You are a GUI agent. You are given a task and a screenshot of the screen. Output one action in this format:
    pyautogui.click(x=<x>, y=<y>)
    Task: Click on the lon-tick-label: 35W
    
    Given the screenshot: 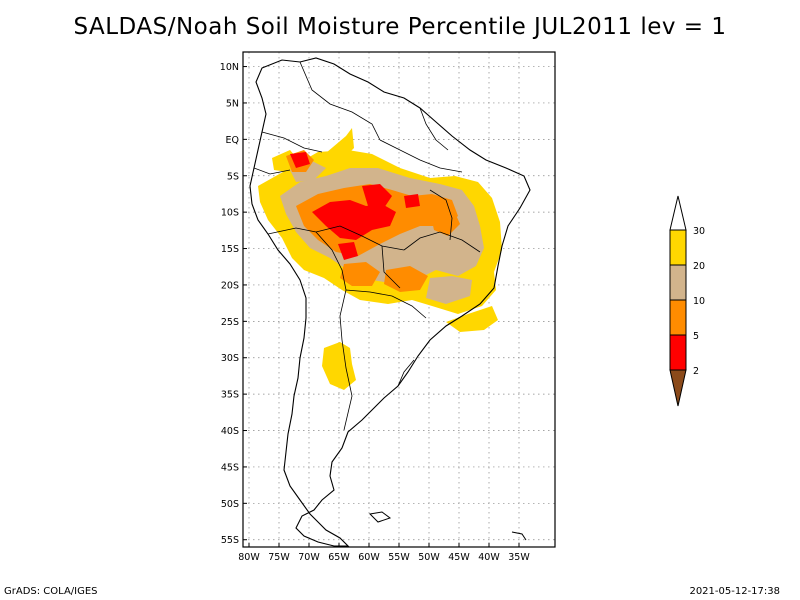 What is the action you would take?
    pyautogui.click(x=519, y=557)
    